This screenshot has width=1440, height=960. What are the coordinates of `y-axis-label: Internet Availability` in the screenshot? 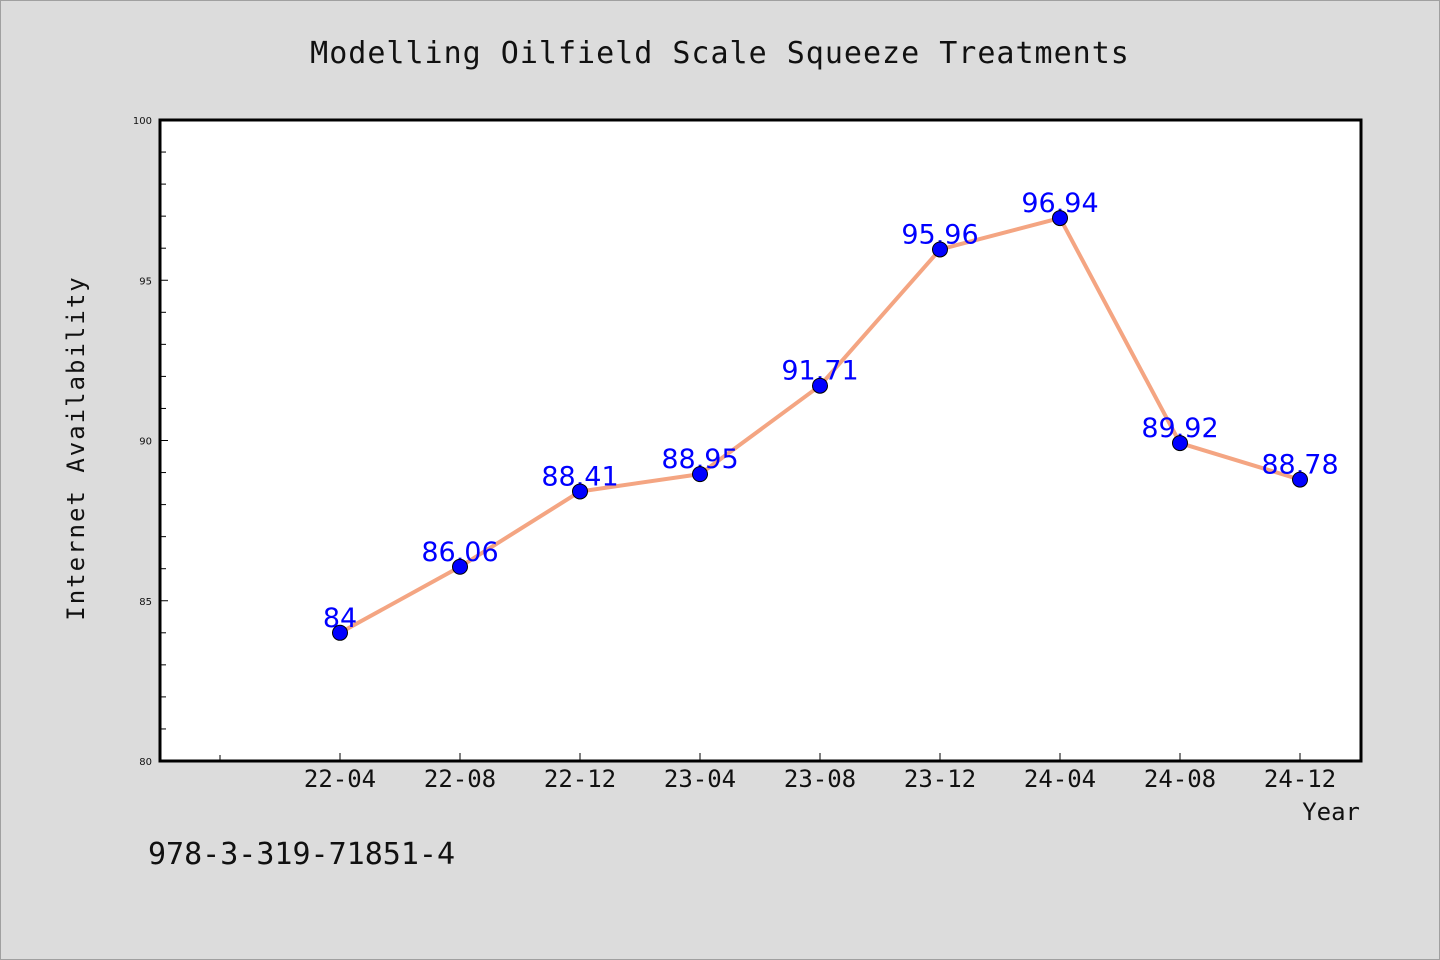 It's located at (76, 447).